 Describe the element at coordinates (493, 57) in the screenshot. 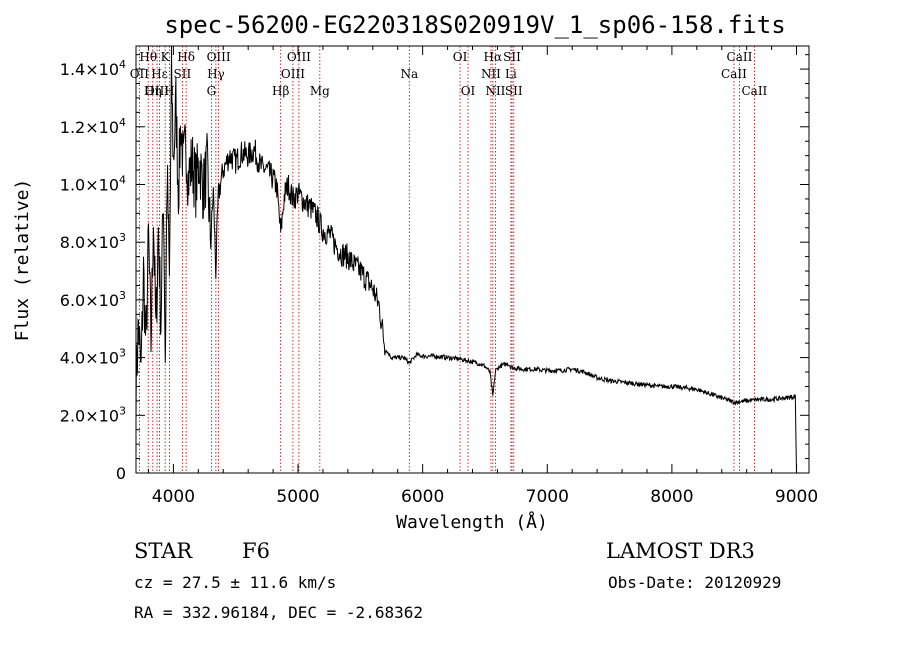

I see `line-marker-label-19: Hα` at that location.